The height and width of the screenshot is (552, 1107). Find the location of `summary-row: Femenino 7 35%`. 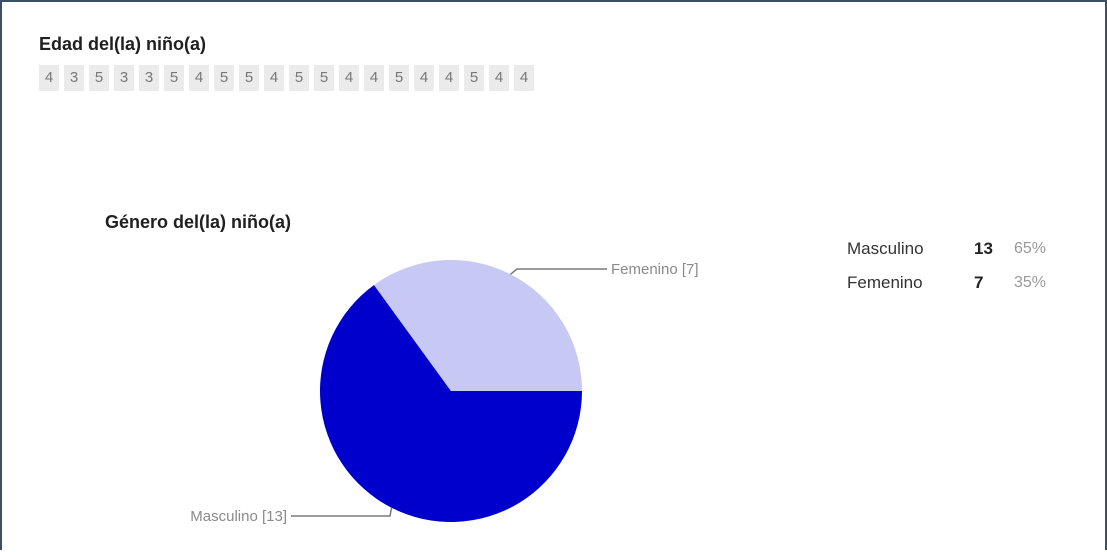

summary-row: Femenino 7 35% is located at coordinates (946, 289).